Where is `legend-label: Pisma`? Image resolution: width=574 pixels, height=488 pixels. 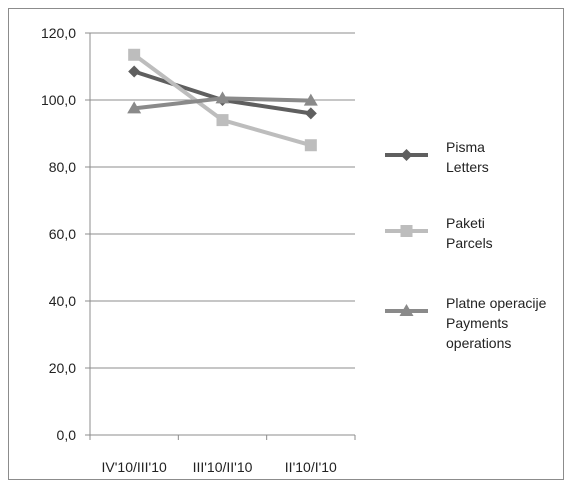 legend-label: Pisma is located at coordinates (465, 147).